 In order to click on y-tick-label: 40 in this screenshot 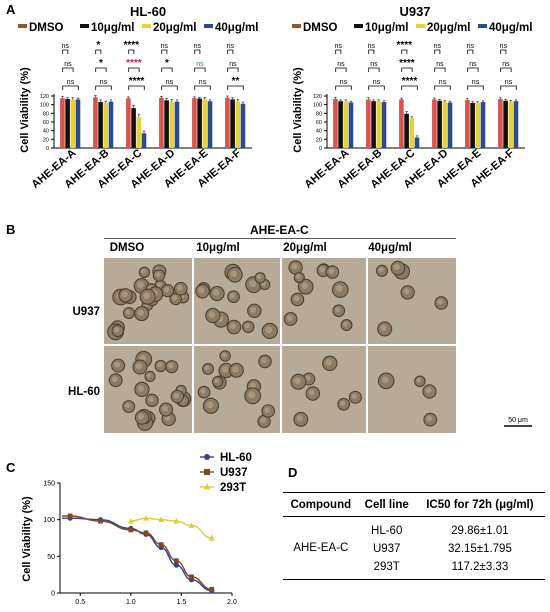, I will do `click(46, 132)`.